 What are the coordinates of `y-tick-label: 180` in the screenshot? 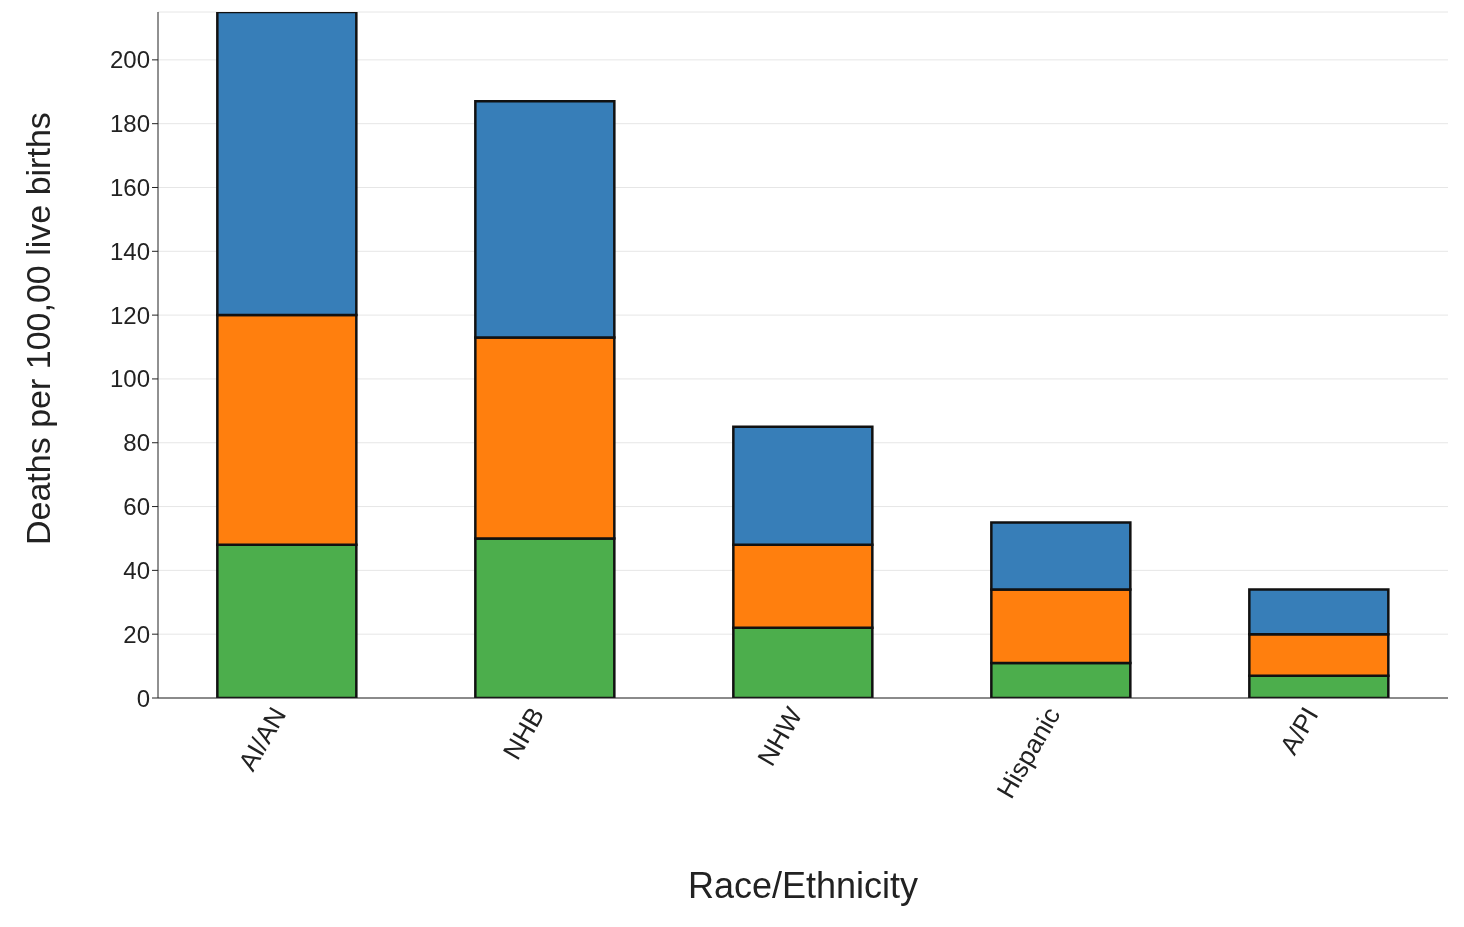 It's located at (129, 124).